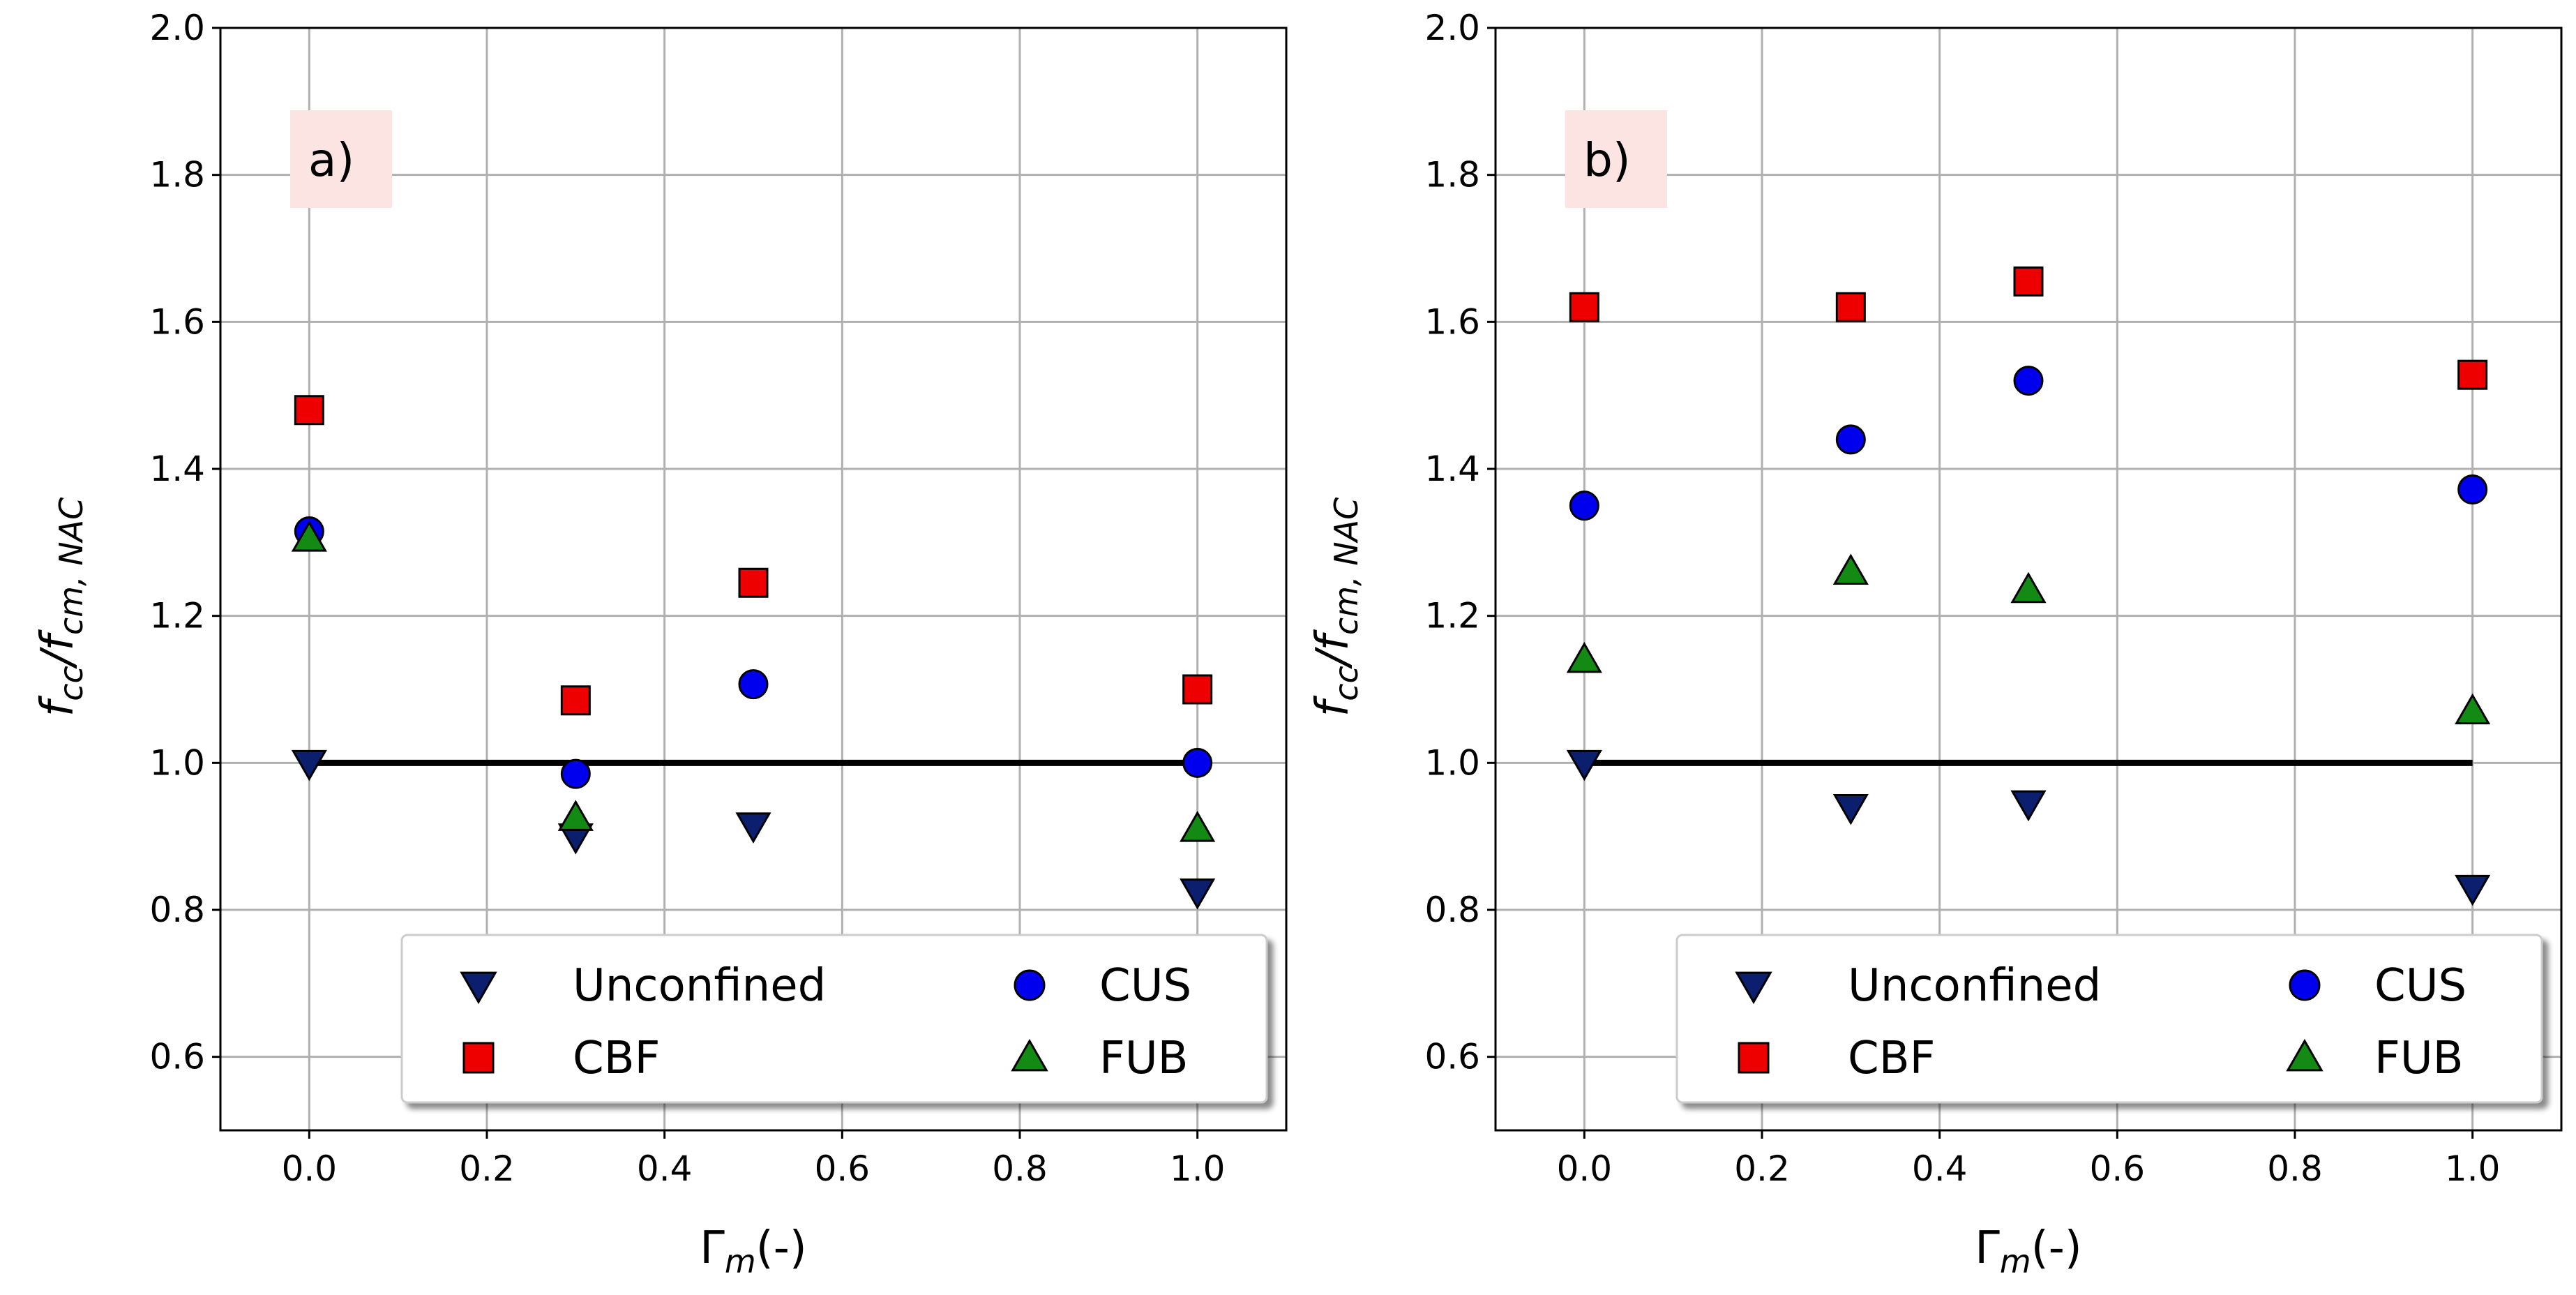  I want to click on panel-b-tag-label: b), so click(1607, 160).